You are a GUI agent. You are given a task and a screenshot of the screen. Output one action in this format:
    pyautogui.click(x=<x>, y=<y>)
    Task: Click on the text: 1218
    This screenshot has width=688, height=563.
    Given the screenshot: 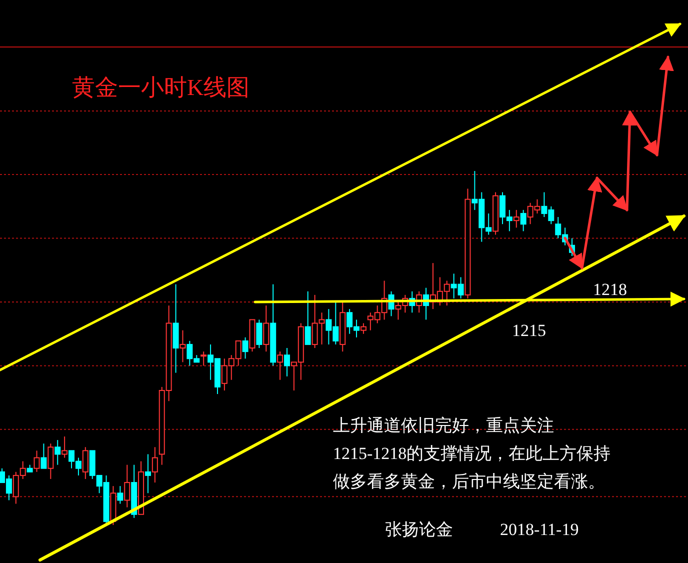 What is the action you would take?
    pyautogui.click(x=610, y=289)
    